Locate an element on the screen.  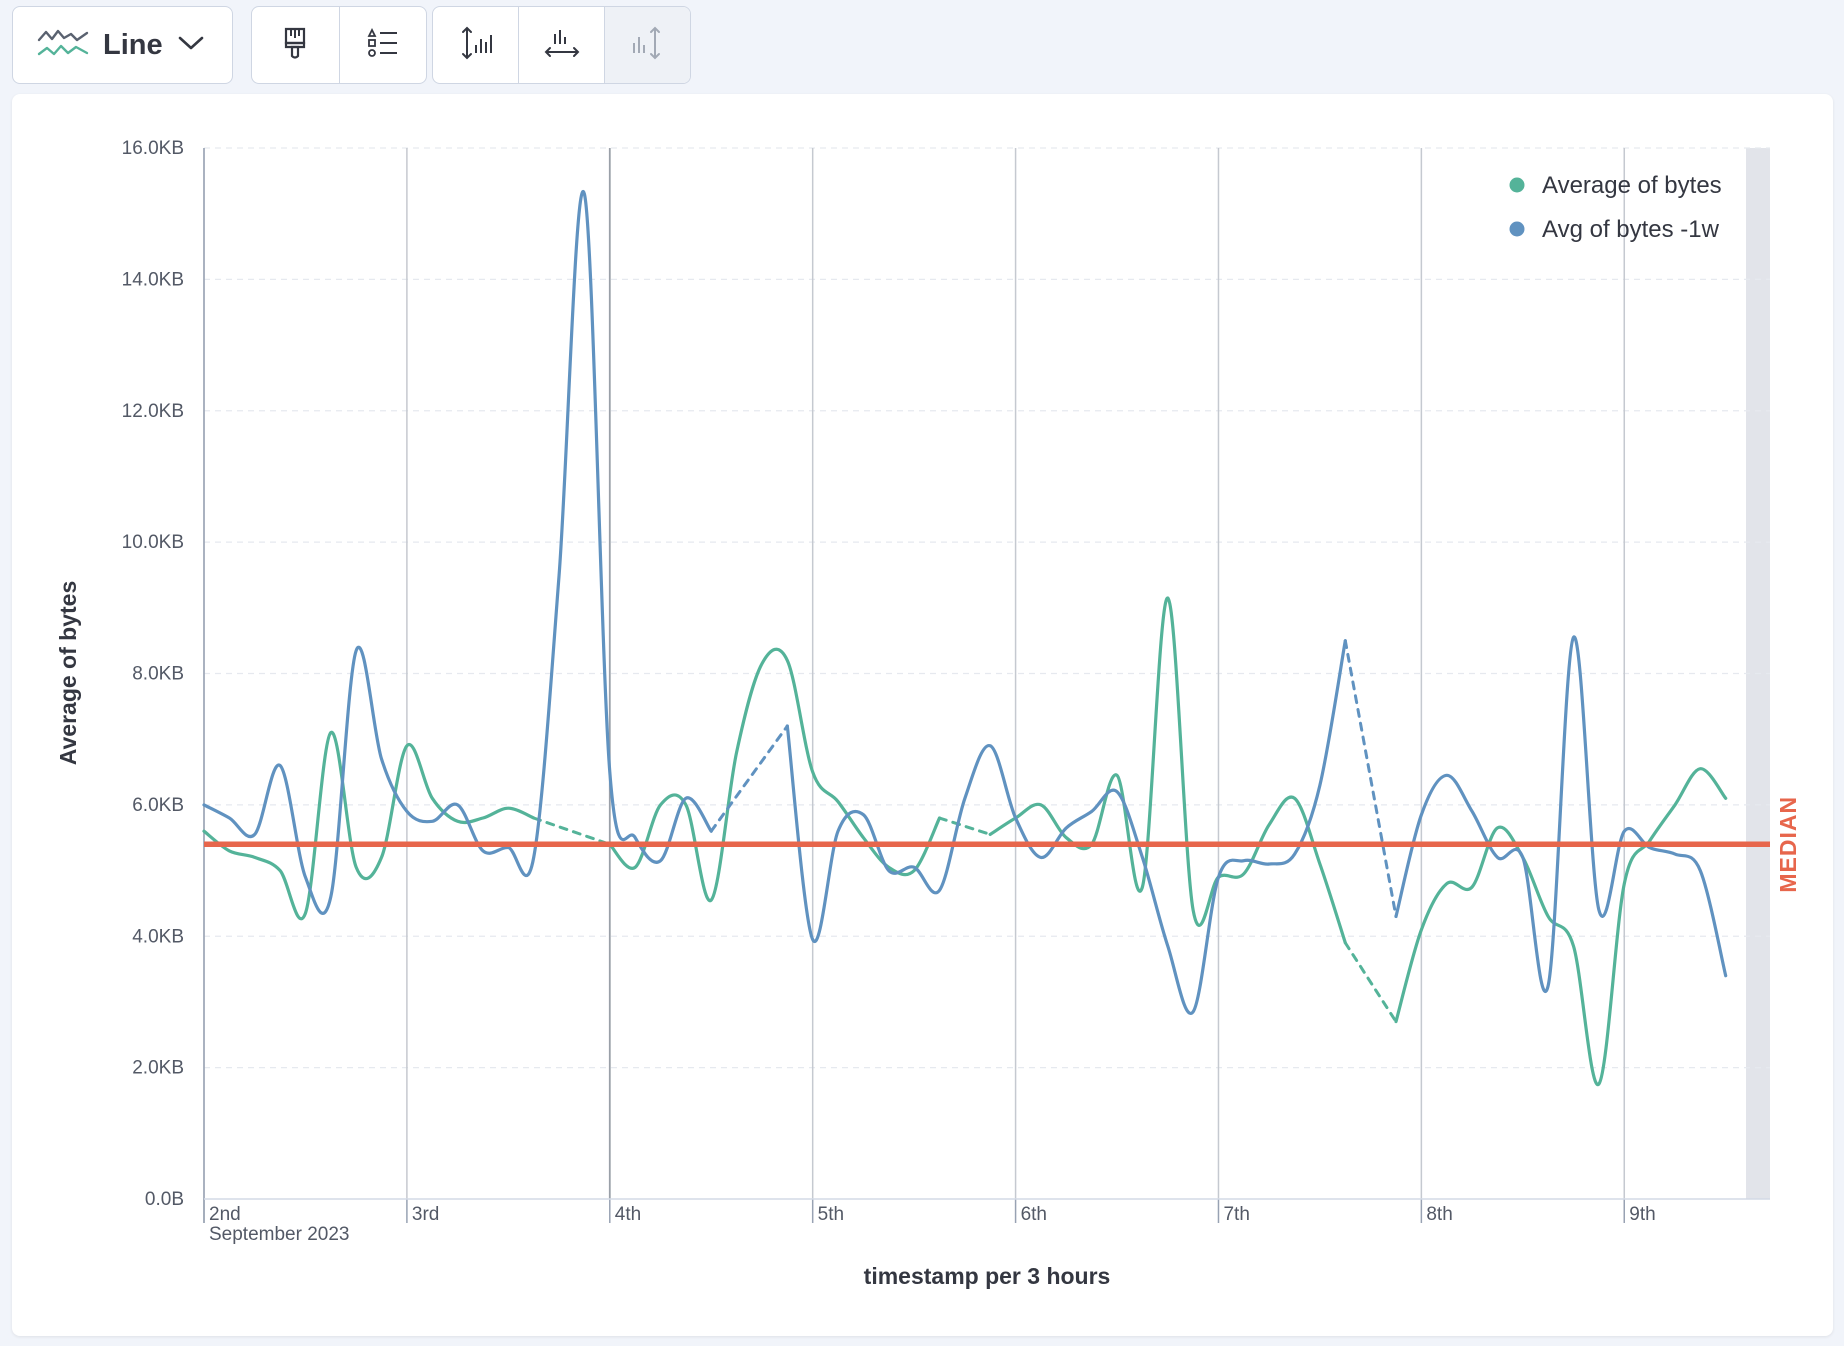
legend: Average of bytes Avg of bytes -1w is located at coordinates (1615, 207).